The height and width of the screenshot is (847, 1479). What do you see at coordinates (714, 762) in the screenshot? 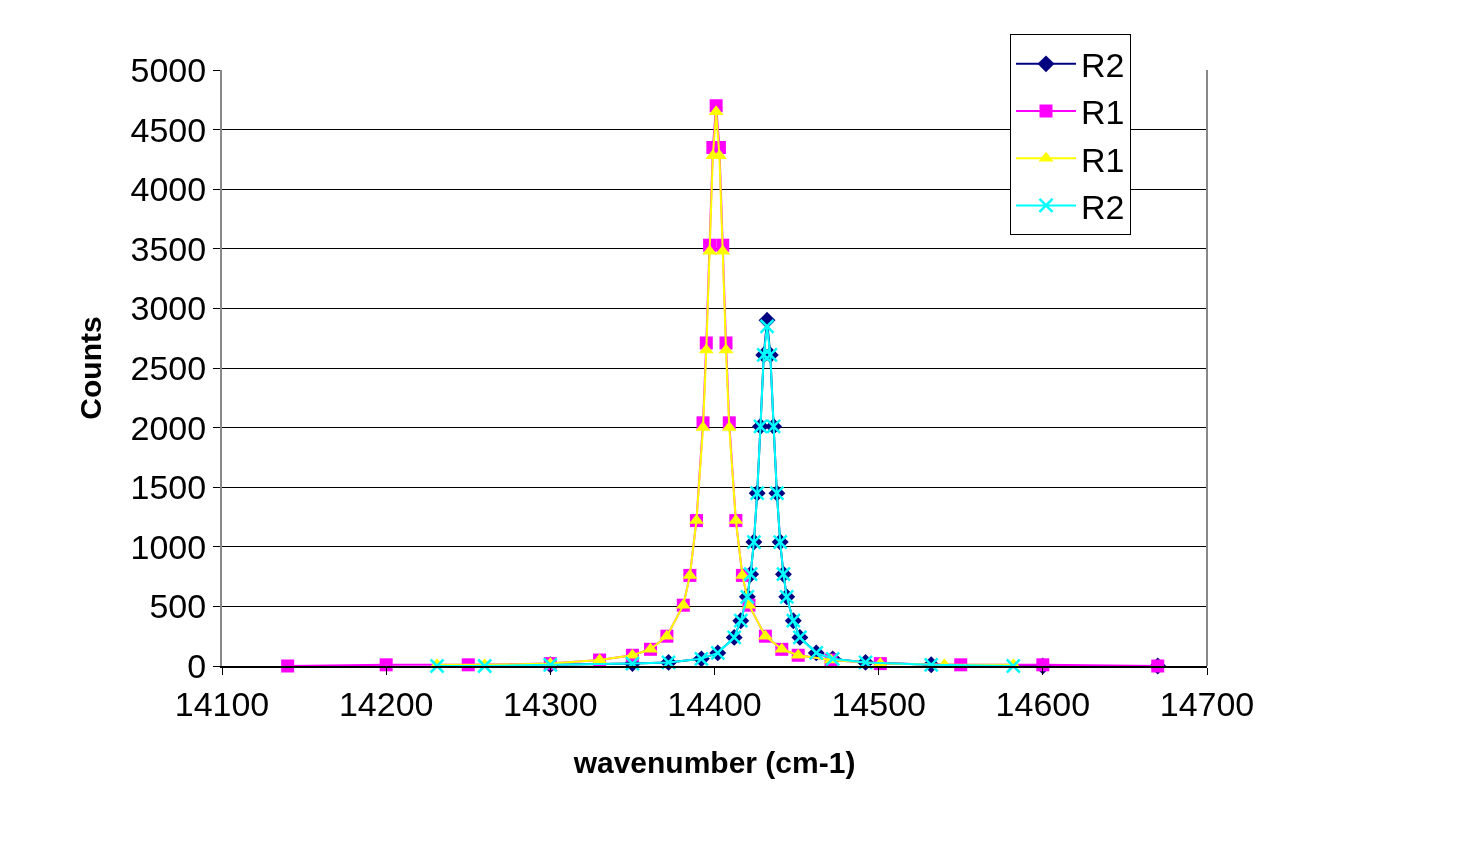
I see `x-axis-title: wavenumber (cm-1)` at bounding box center [714, 762].